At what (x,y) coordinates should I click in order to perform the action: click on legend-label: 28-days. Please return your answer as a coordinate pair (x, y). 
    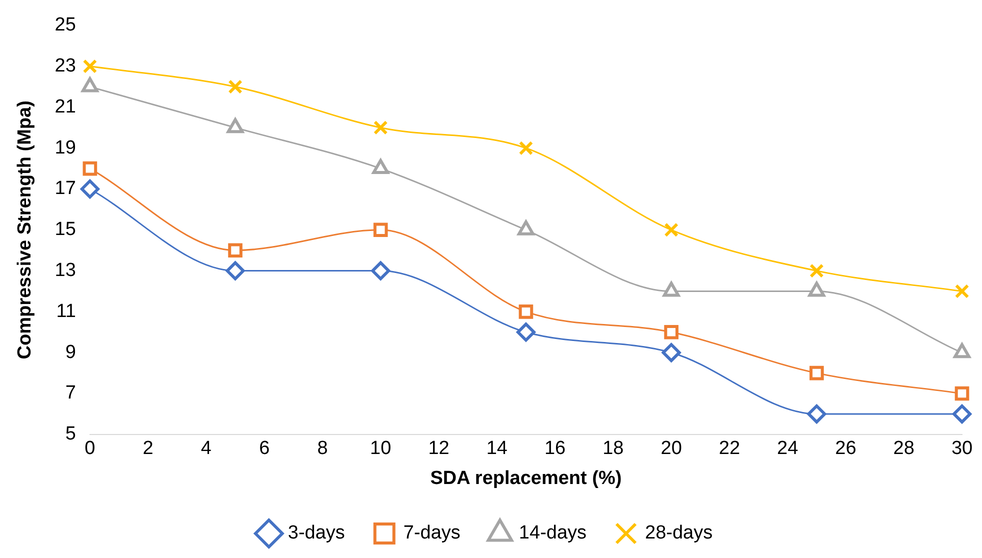
    Looking at the image, I should click on (679, 533).